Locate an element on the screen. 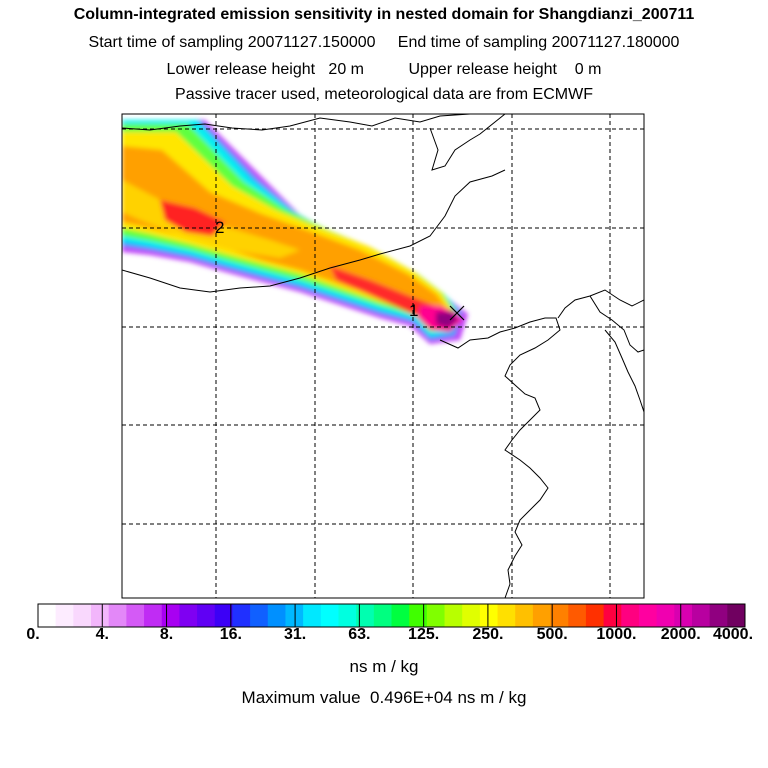 This screenshot has width=768, height=768. colorbar-frame is located at coordinates (391, 615).